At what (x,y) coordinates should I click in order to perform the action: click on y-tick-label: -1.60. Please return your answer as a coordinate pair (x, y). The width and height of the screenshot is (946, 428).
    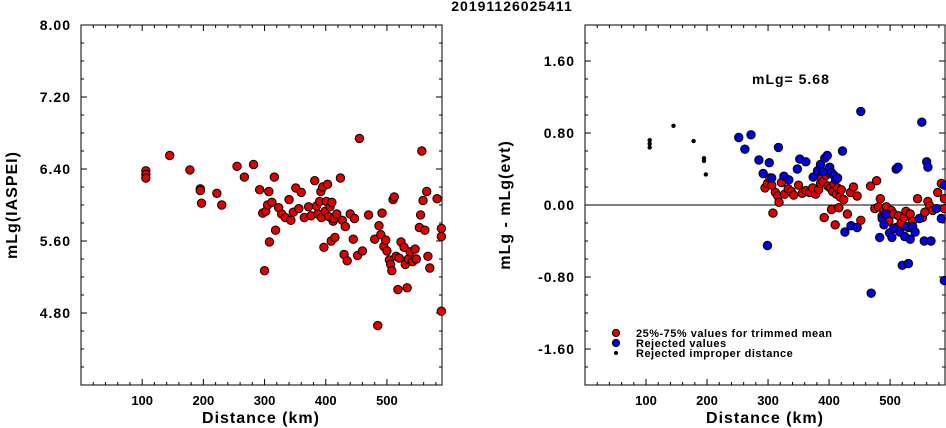
    Looking at the image, I should click on (556, 349).